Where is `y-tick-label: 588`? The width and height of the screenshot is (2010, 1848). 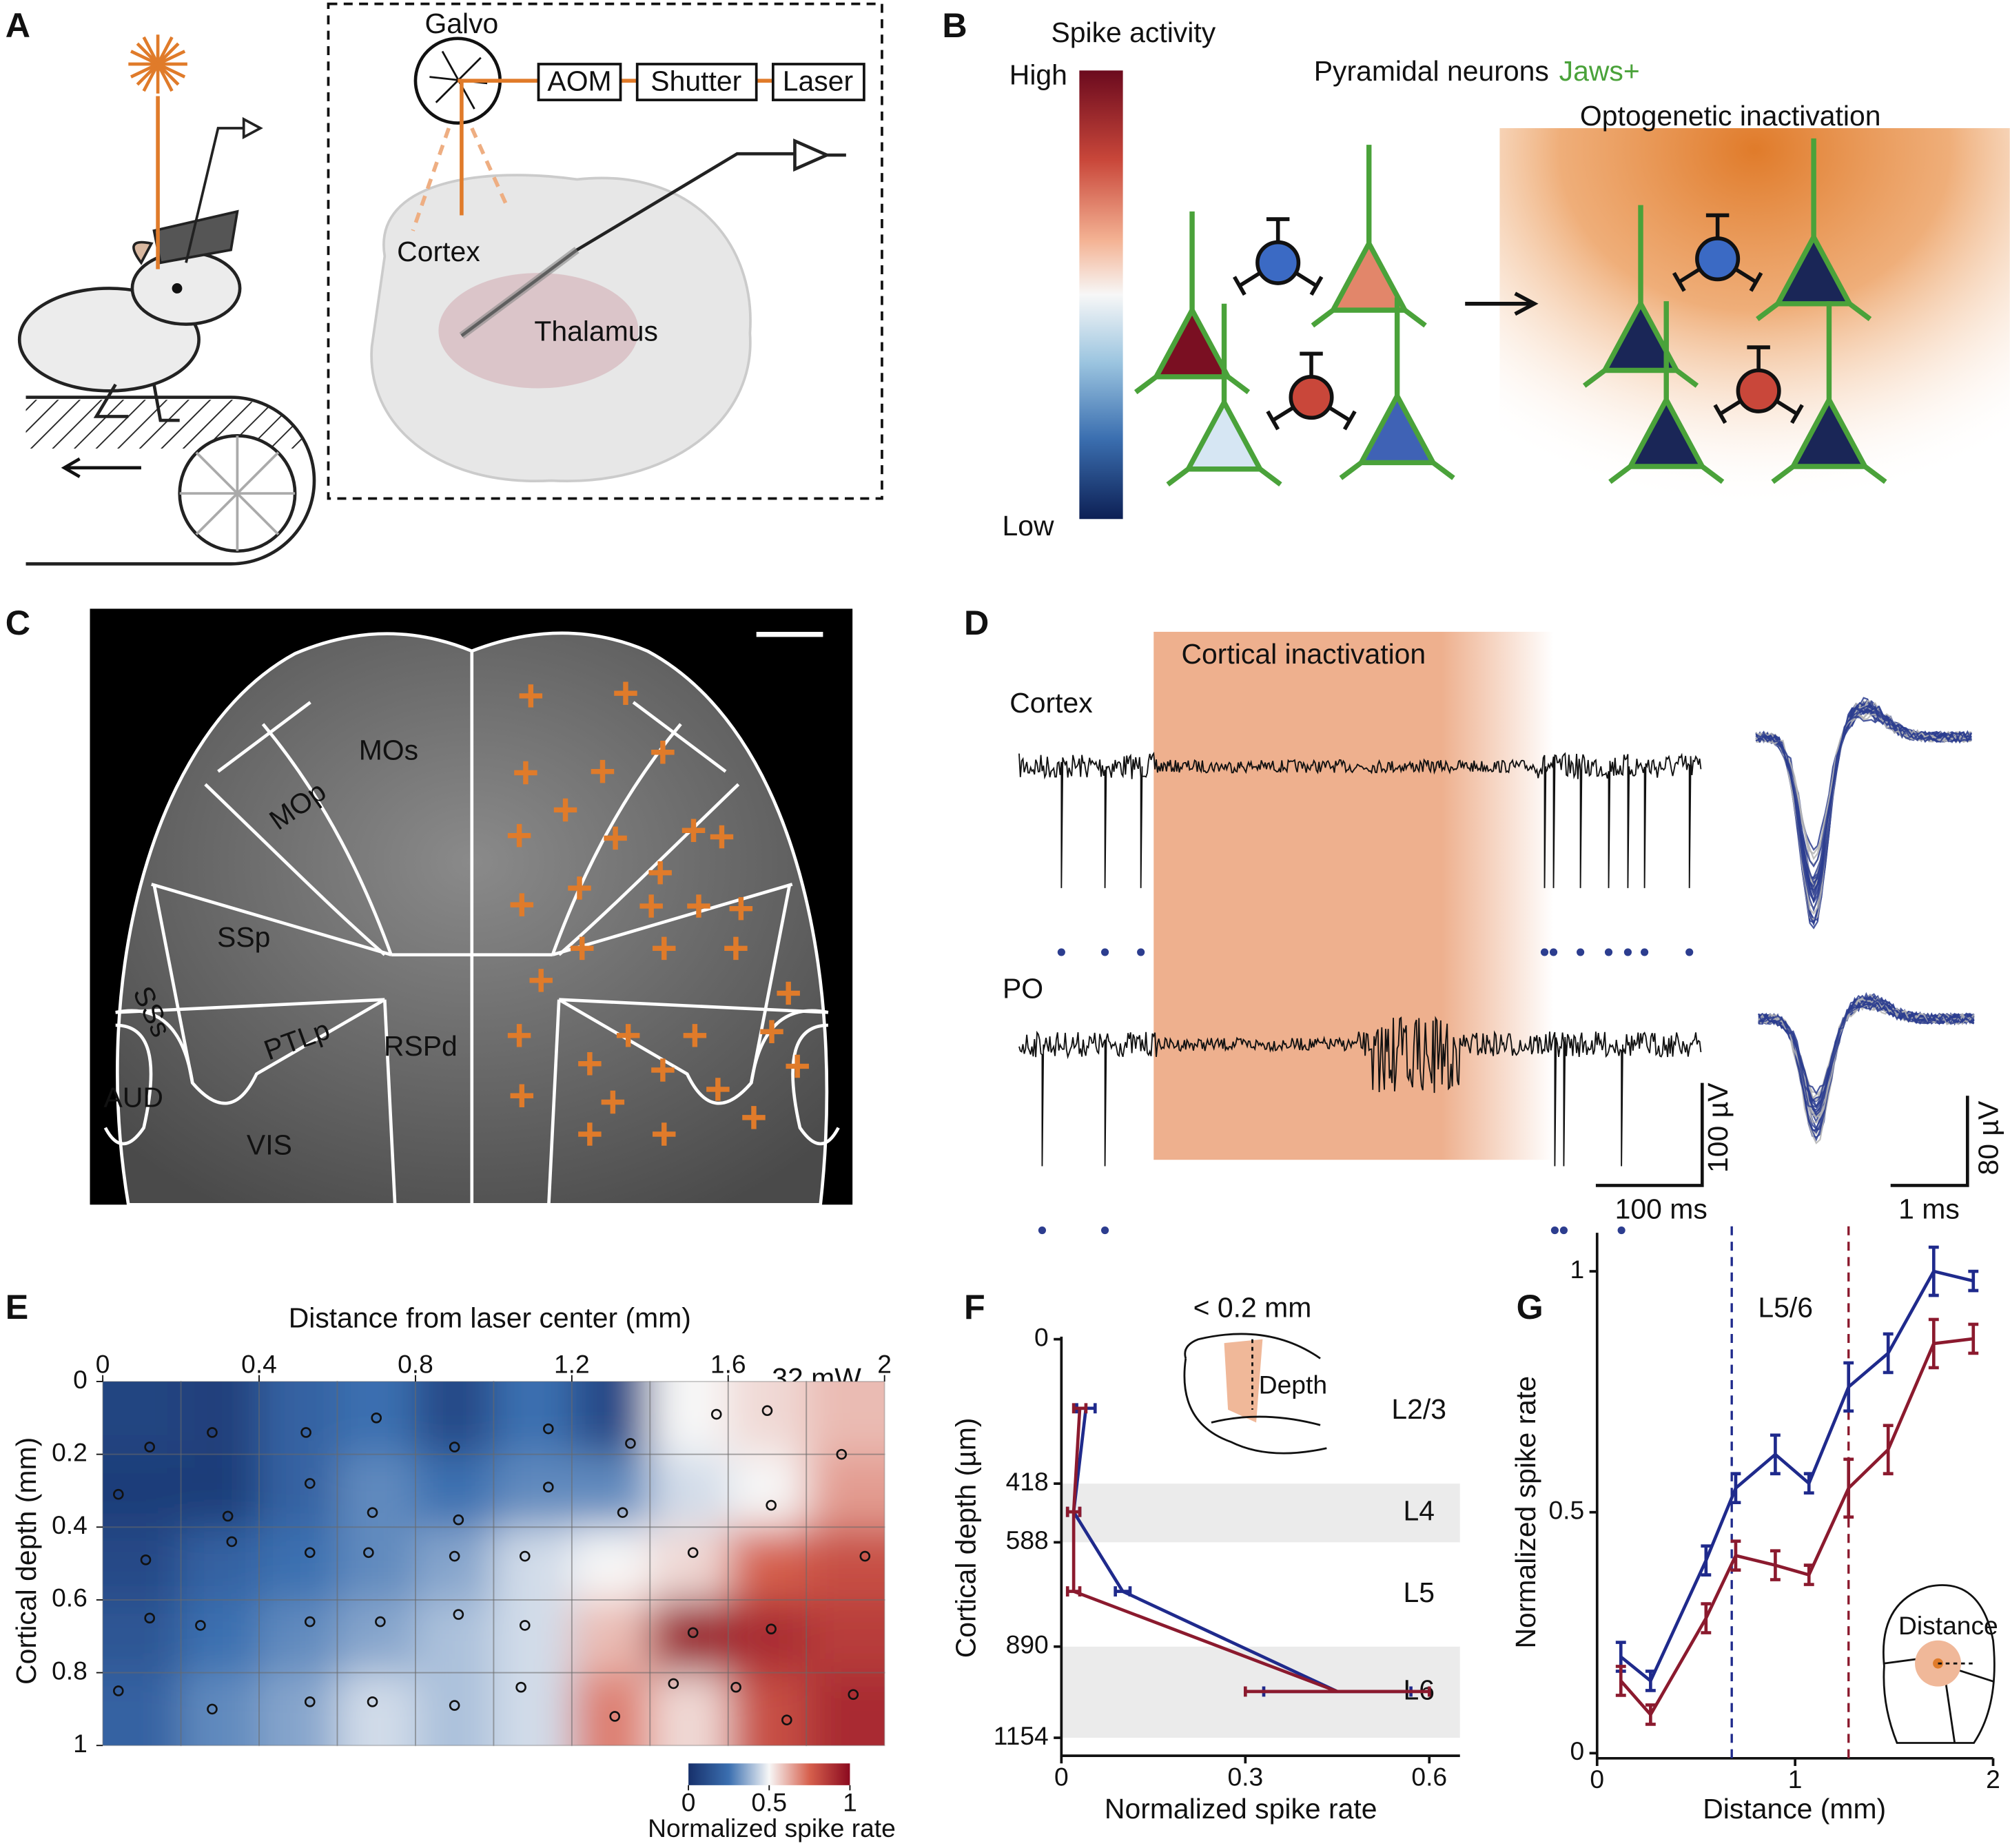 y-tick-label: 588 is located at coordinates (1027, 1540).